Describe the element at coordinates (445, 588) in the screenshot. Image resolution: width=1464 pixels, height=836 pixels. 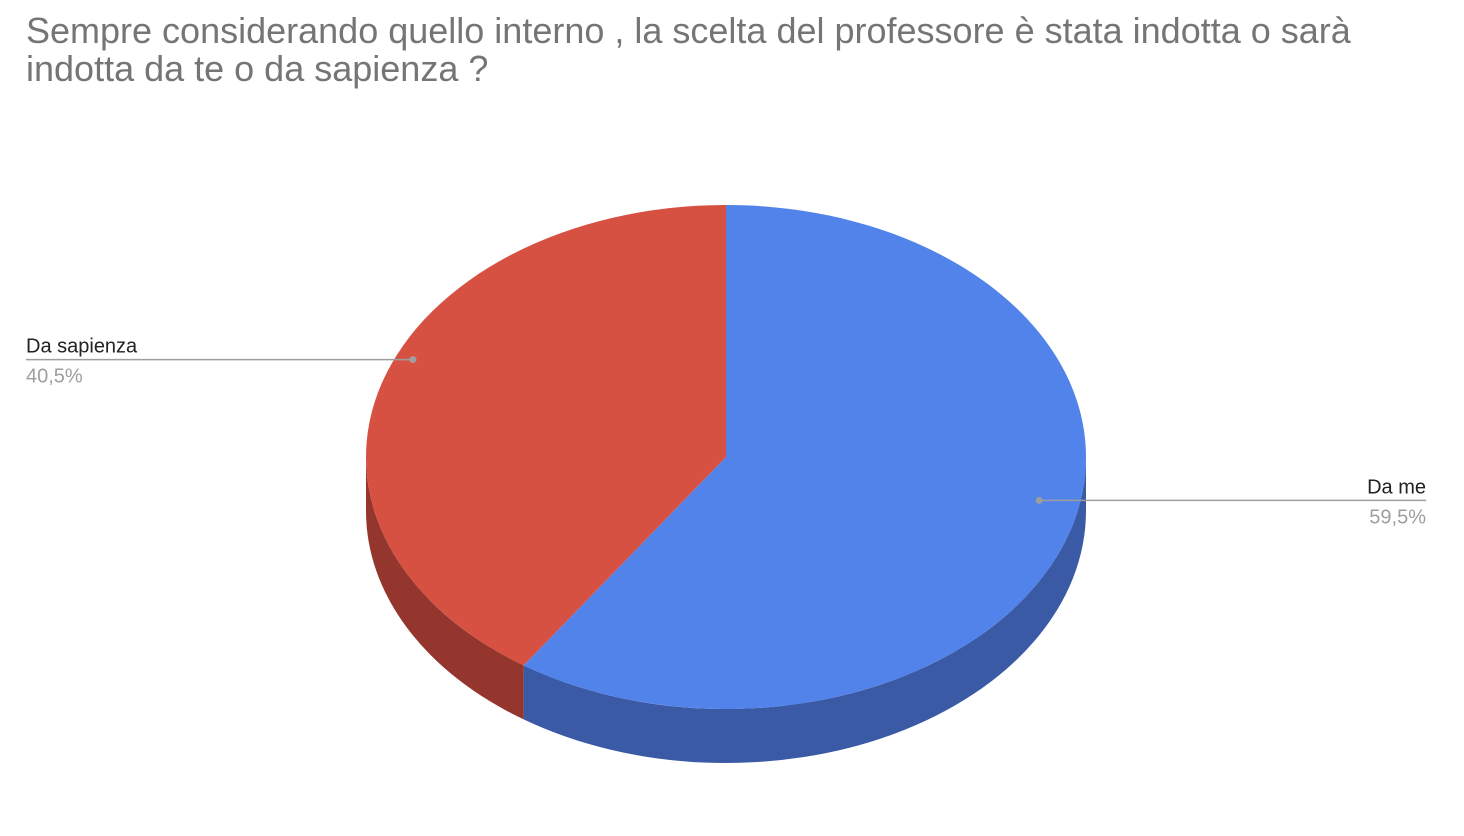
I see `pie-side-da-sapienza` at that location.